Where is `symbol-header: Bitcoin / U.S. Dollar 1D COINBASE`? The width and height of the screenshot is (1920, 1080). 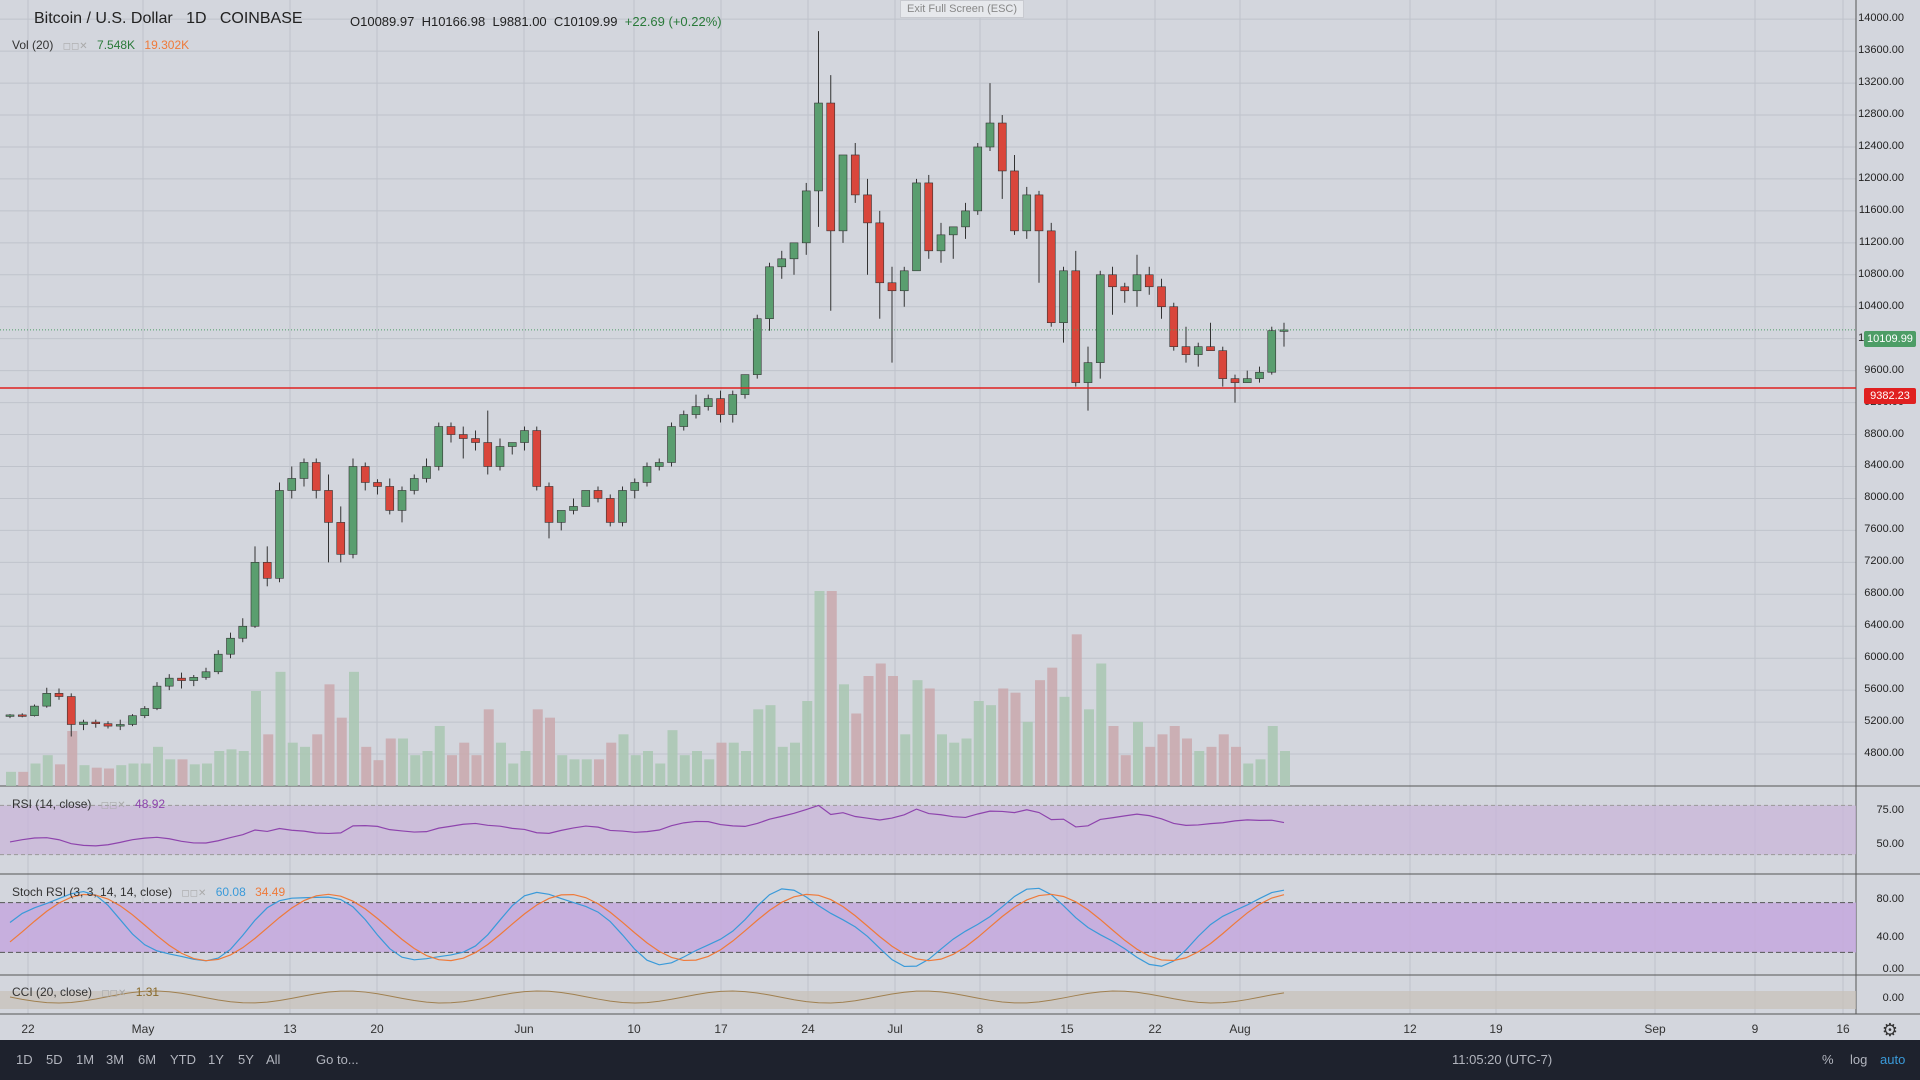 symbol-header: Bitcoin / U.S. Dollar 1D COINBASE is located at coordinates (168, 19).